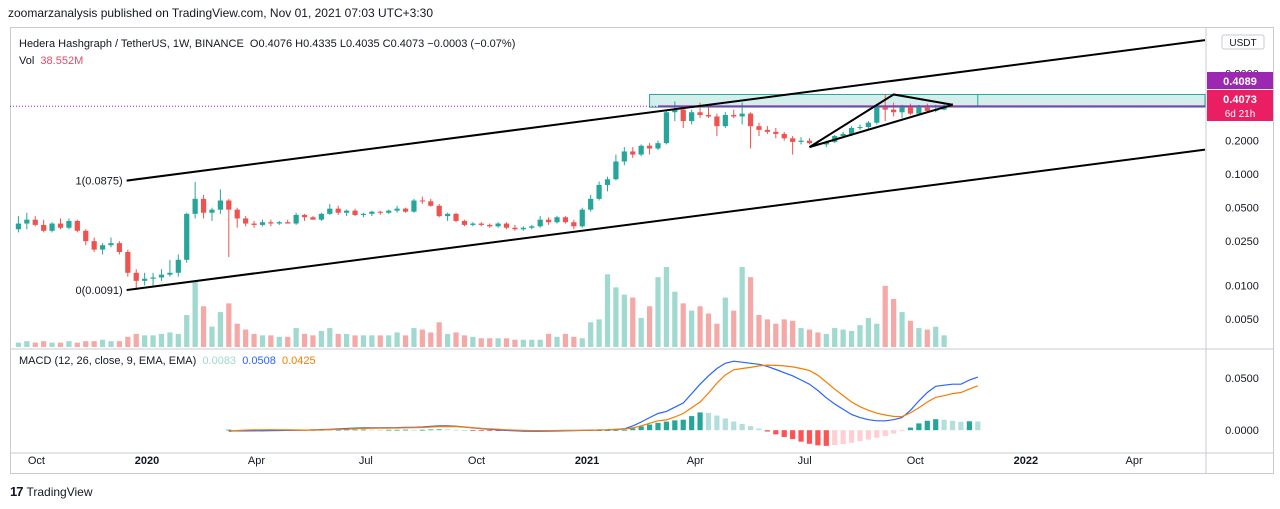 This screenshot has width=1280, height=509. I want to click on time-tick-label: Oct, so click(36, 461).